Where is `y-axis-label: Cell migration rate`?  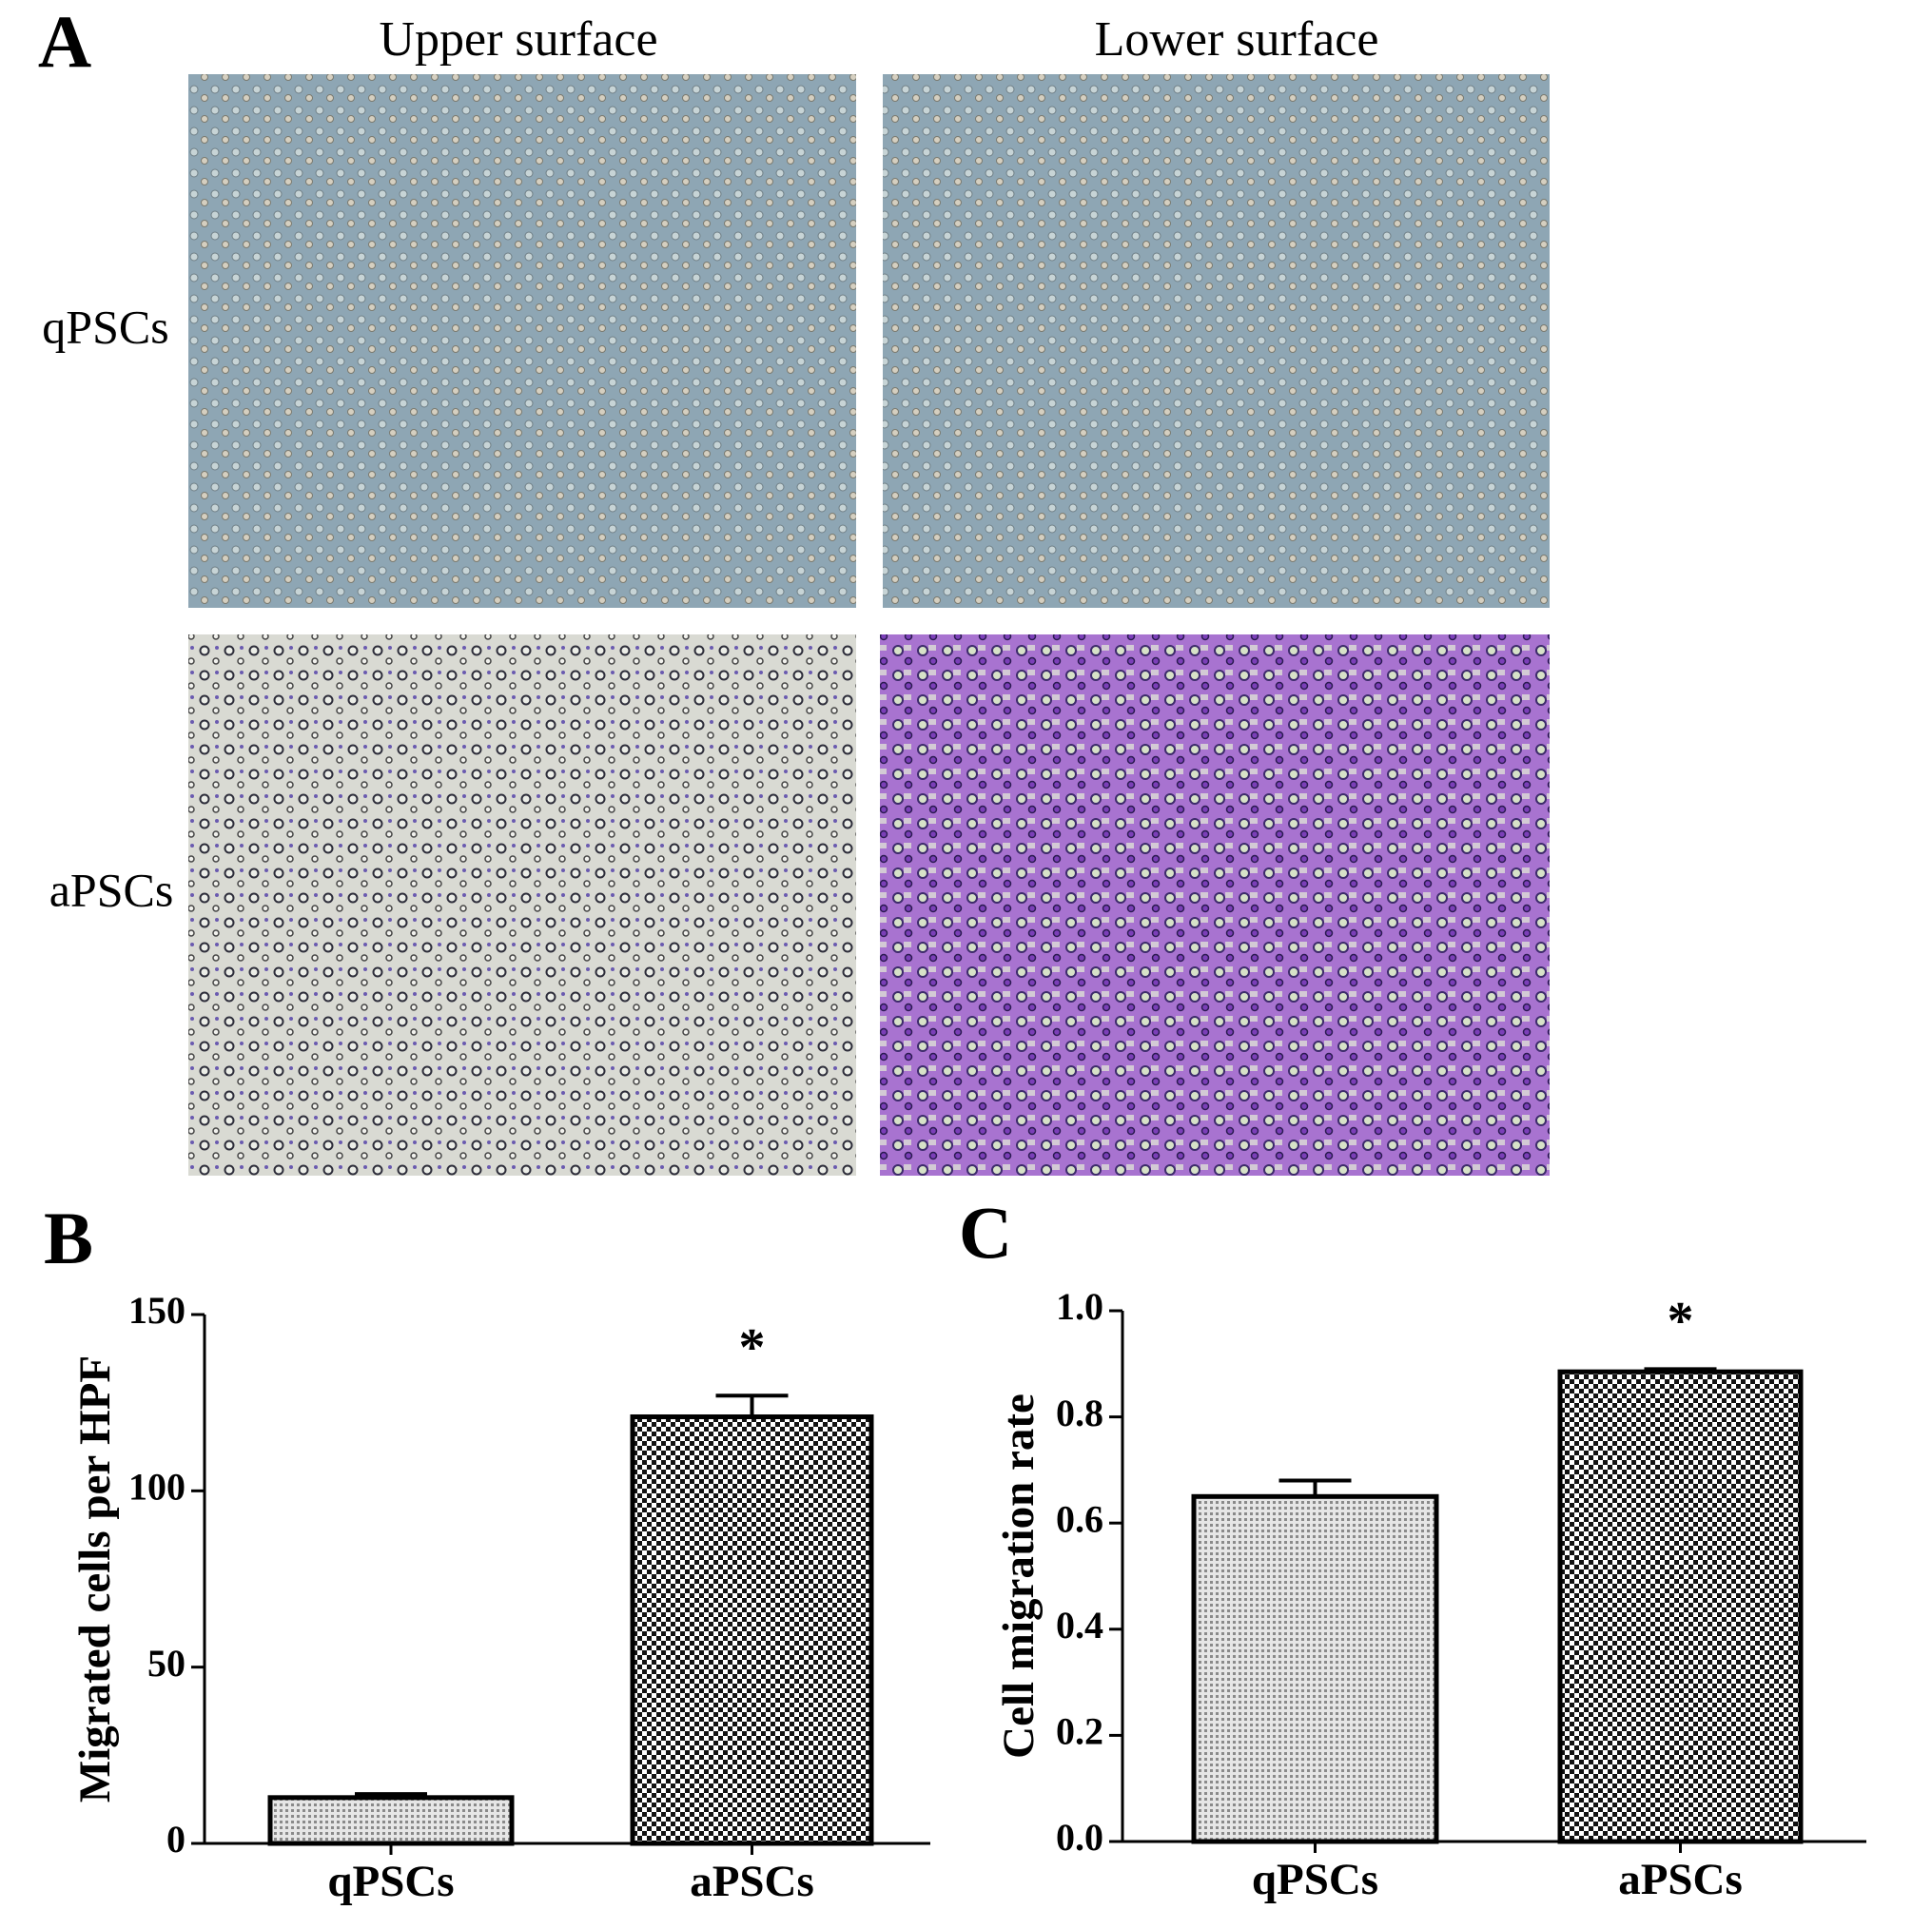 y-axis-label: Cell migration rate is located at coordinates (1019, 1577).